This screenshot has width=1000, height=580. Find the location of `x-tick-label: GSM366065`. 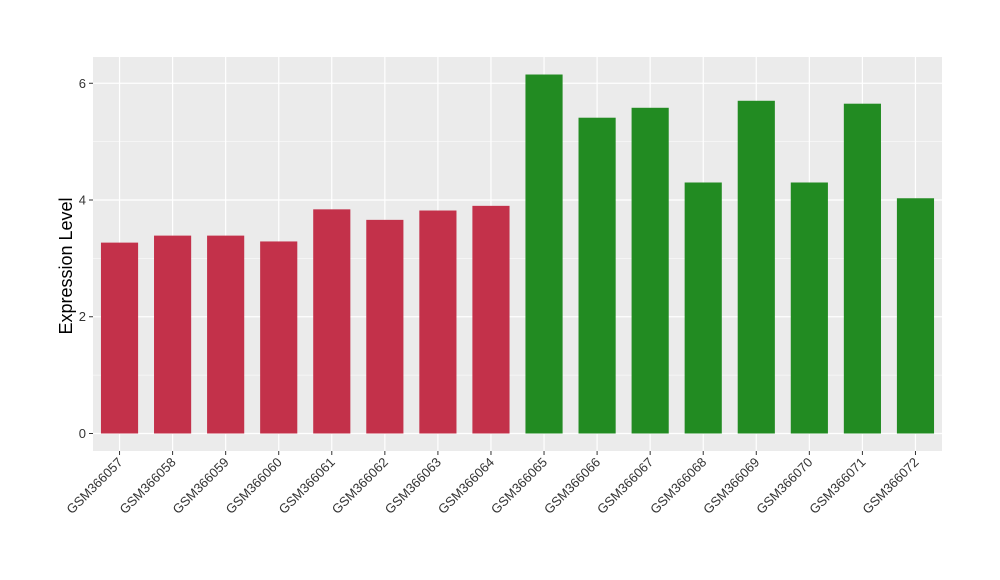

x-tick-label: GSM366065 is located at coordinates (519, 486).